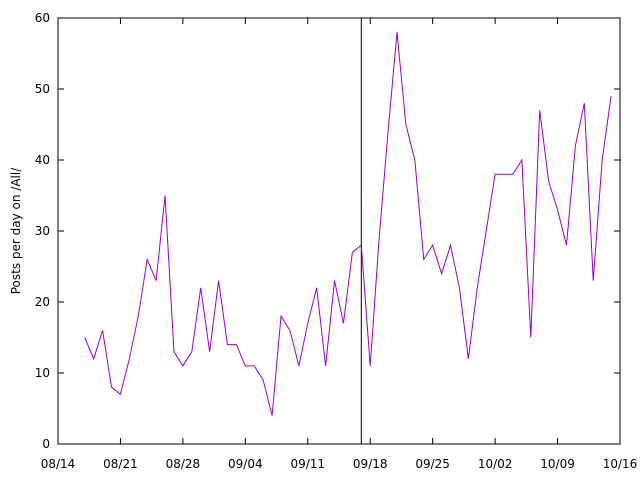 The height and width of the screenshot is (480, 640). Describe the element at coordinates (557, 464) in the screenshot. I see `x-tick-label: 10/09` at that location.